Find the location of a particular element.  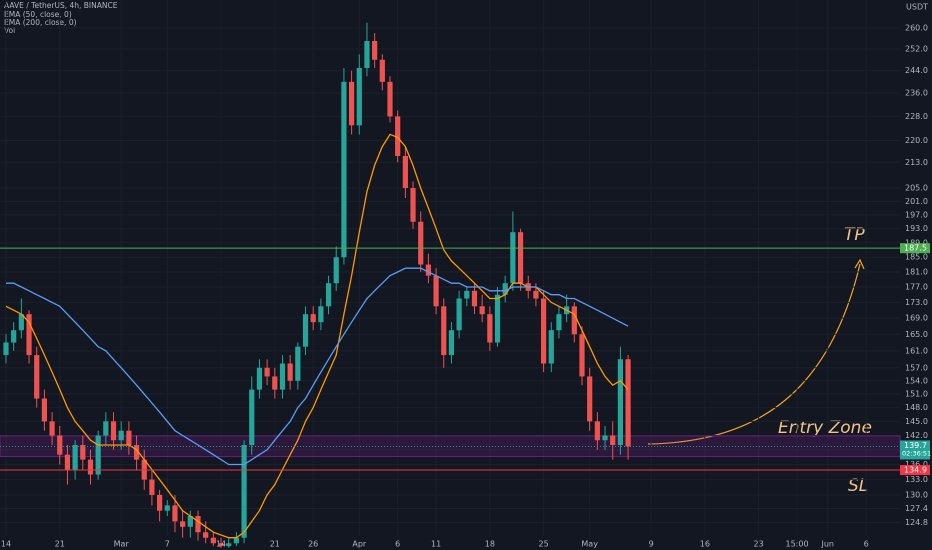

y-tick-label: 142.0 is located at coordinates (916, 435).